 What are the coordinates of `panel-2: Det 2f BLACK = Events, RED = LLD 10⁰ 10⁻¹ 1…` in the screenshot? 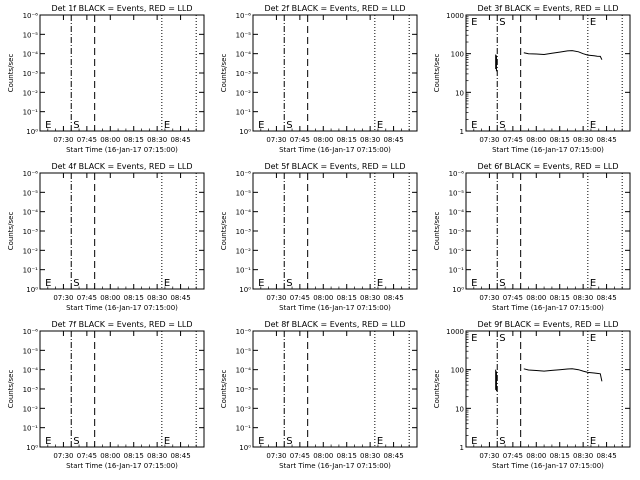 It's located at (319, 79).